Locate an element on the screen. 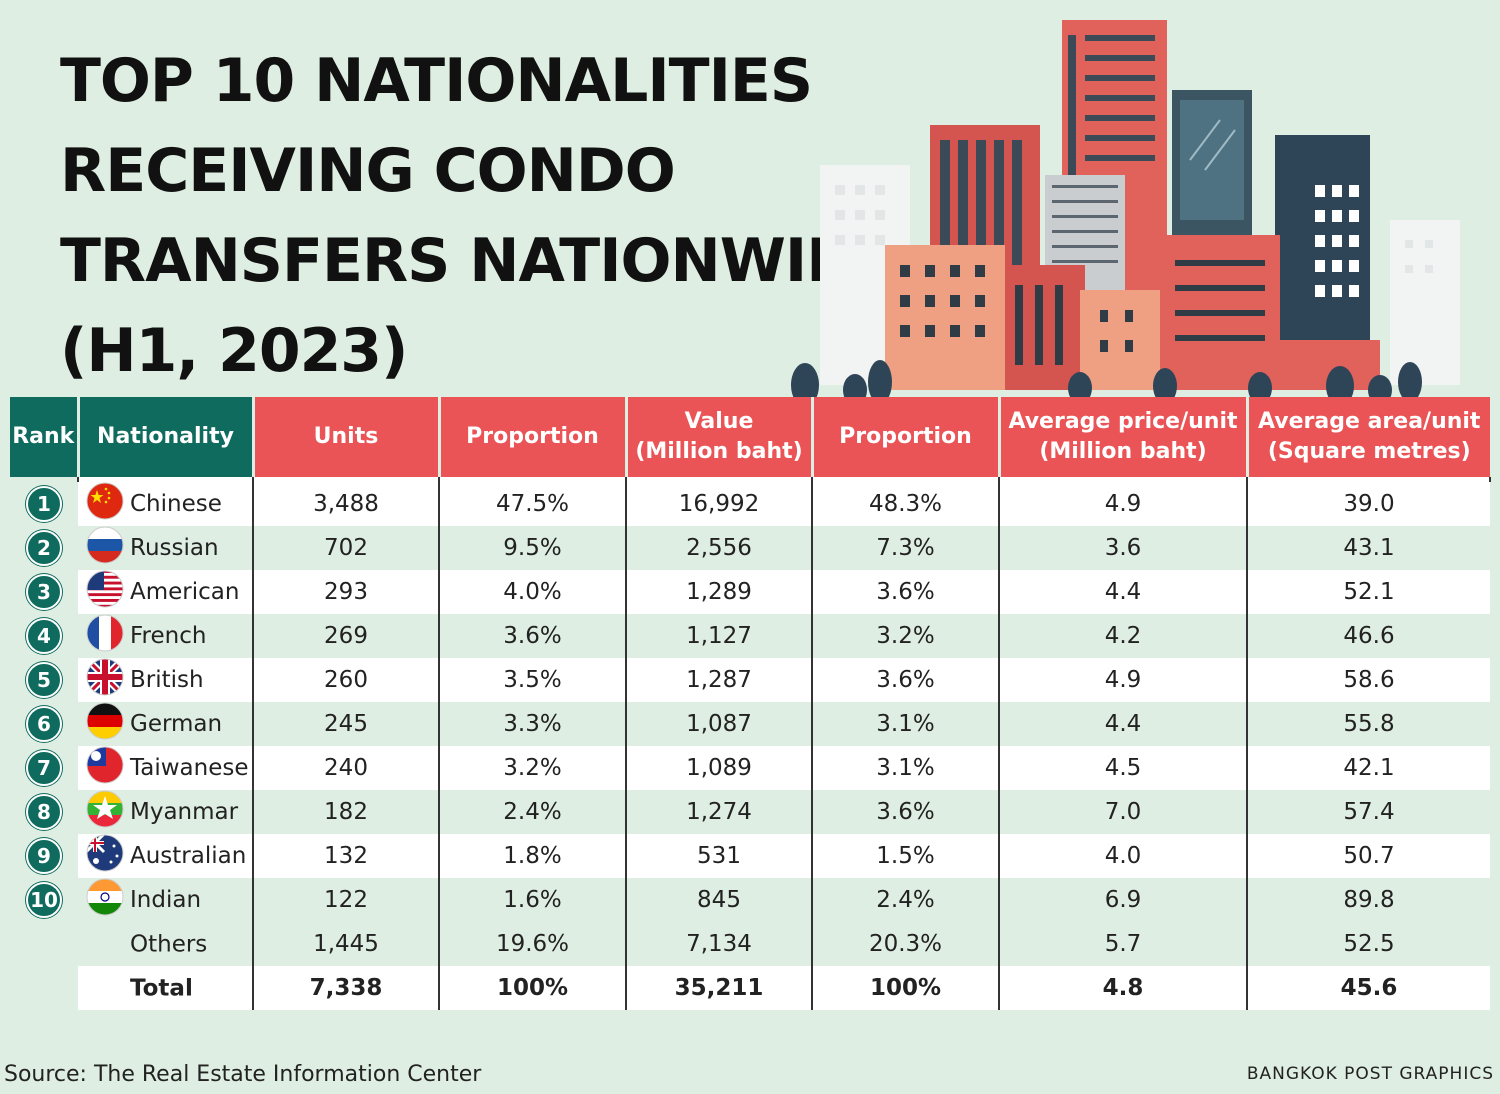 The height and width of the screenshot is (1094, 1500). nationality-cell: Chinese is located at coordinates (166, 504).